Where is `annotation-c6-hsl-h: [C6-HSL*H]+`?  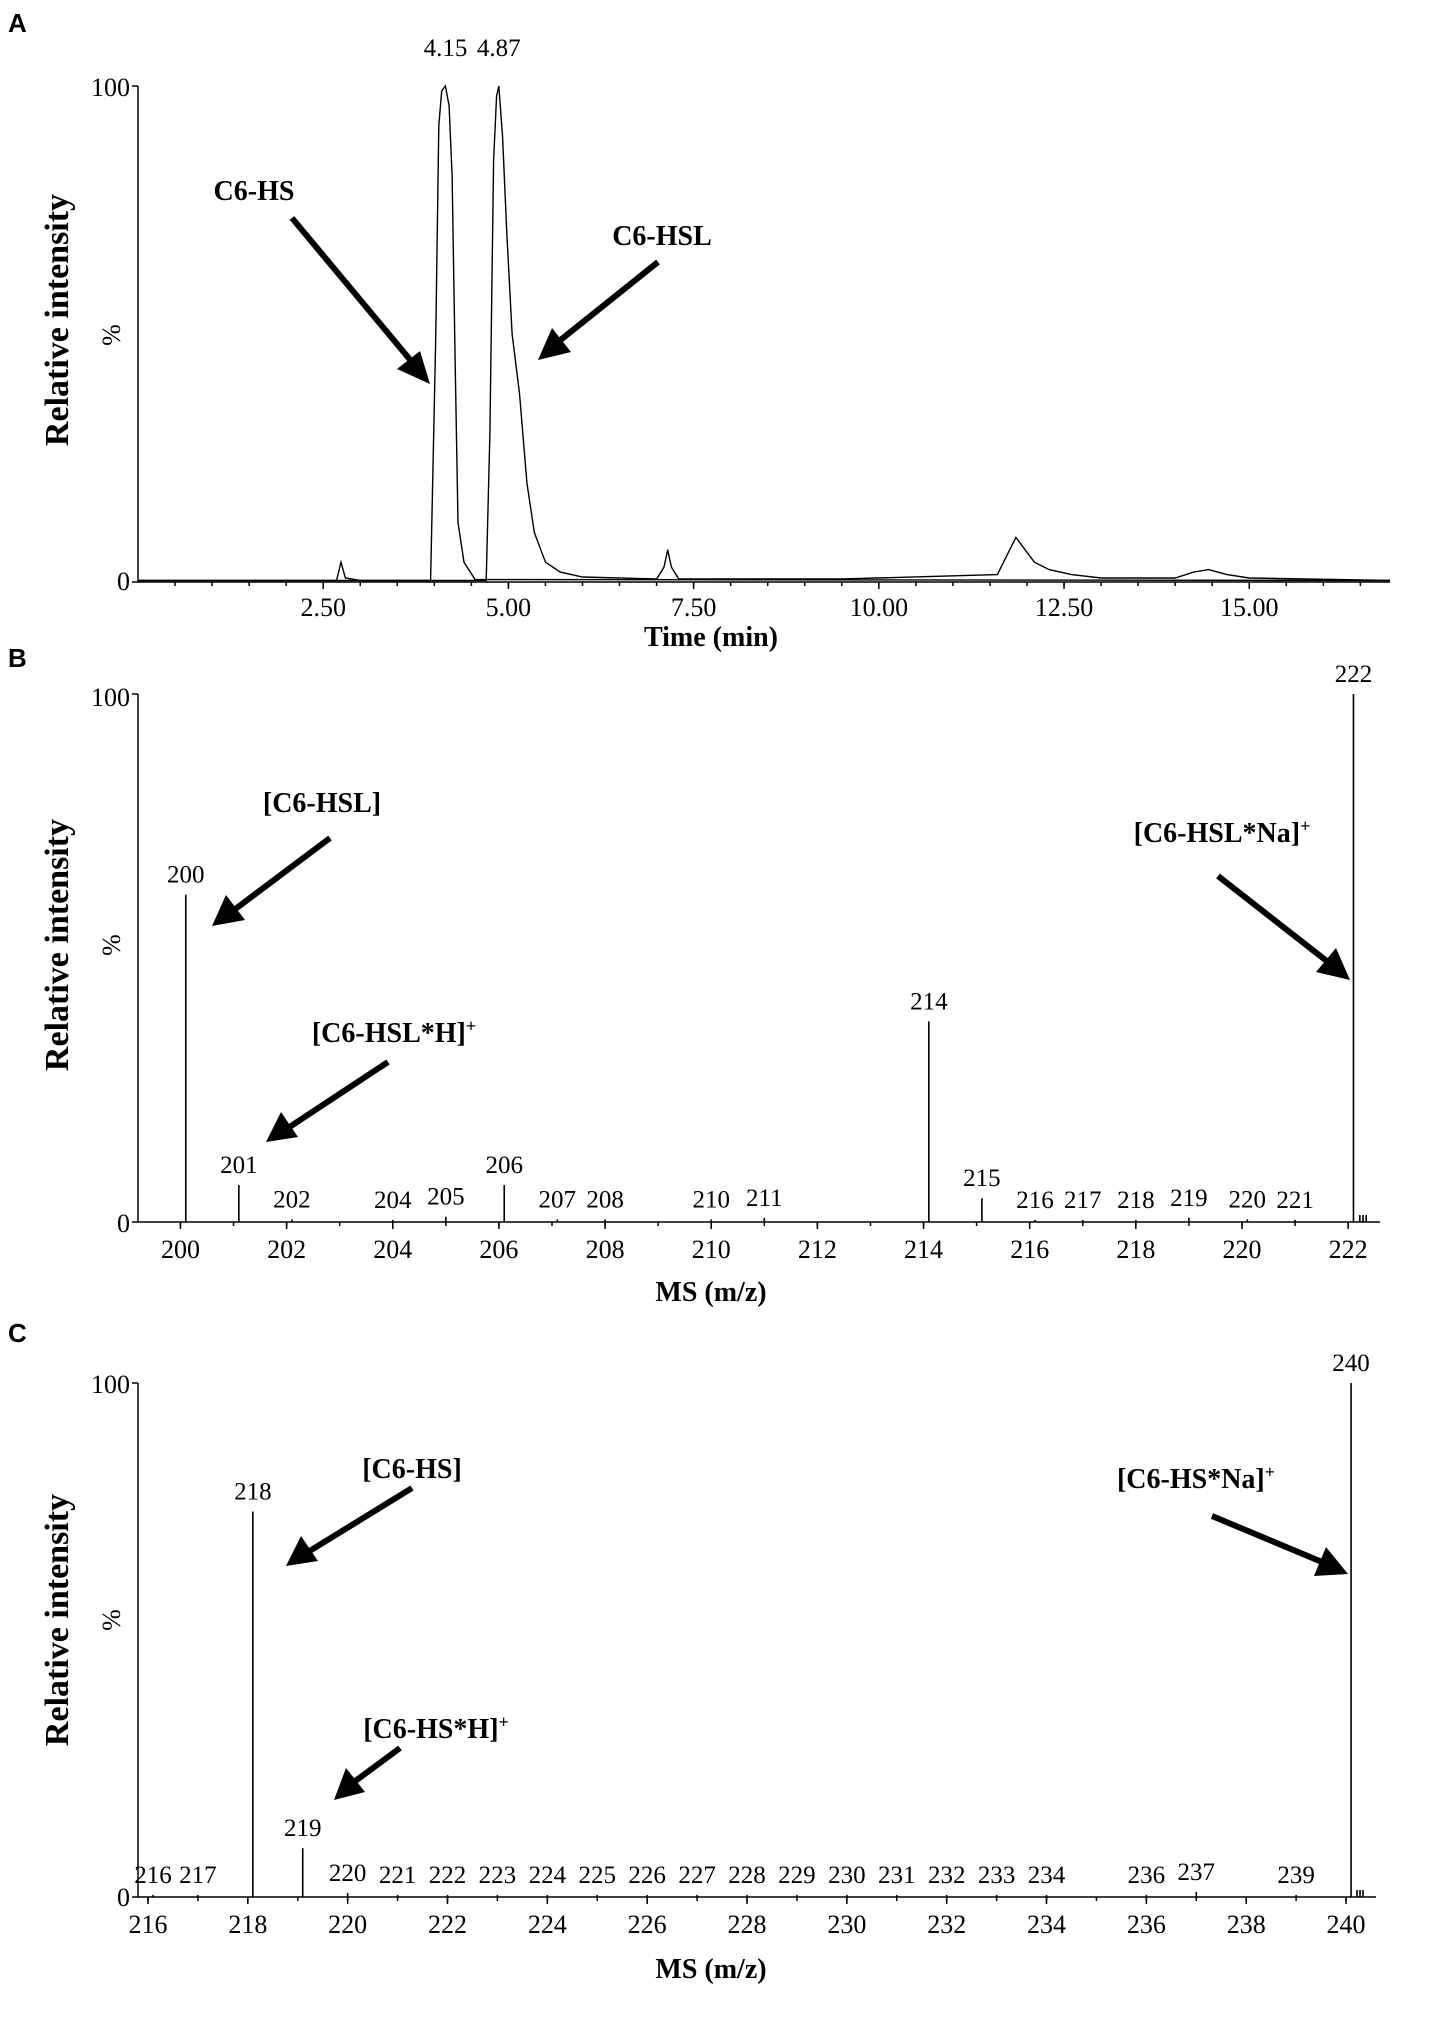
annotation-c6-hsl-h: [C6-HSL*H]+ is located at coordinates (394, 1032).